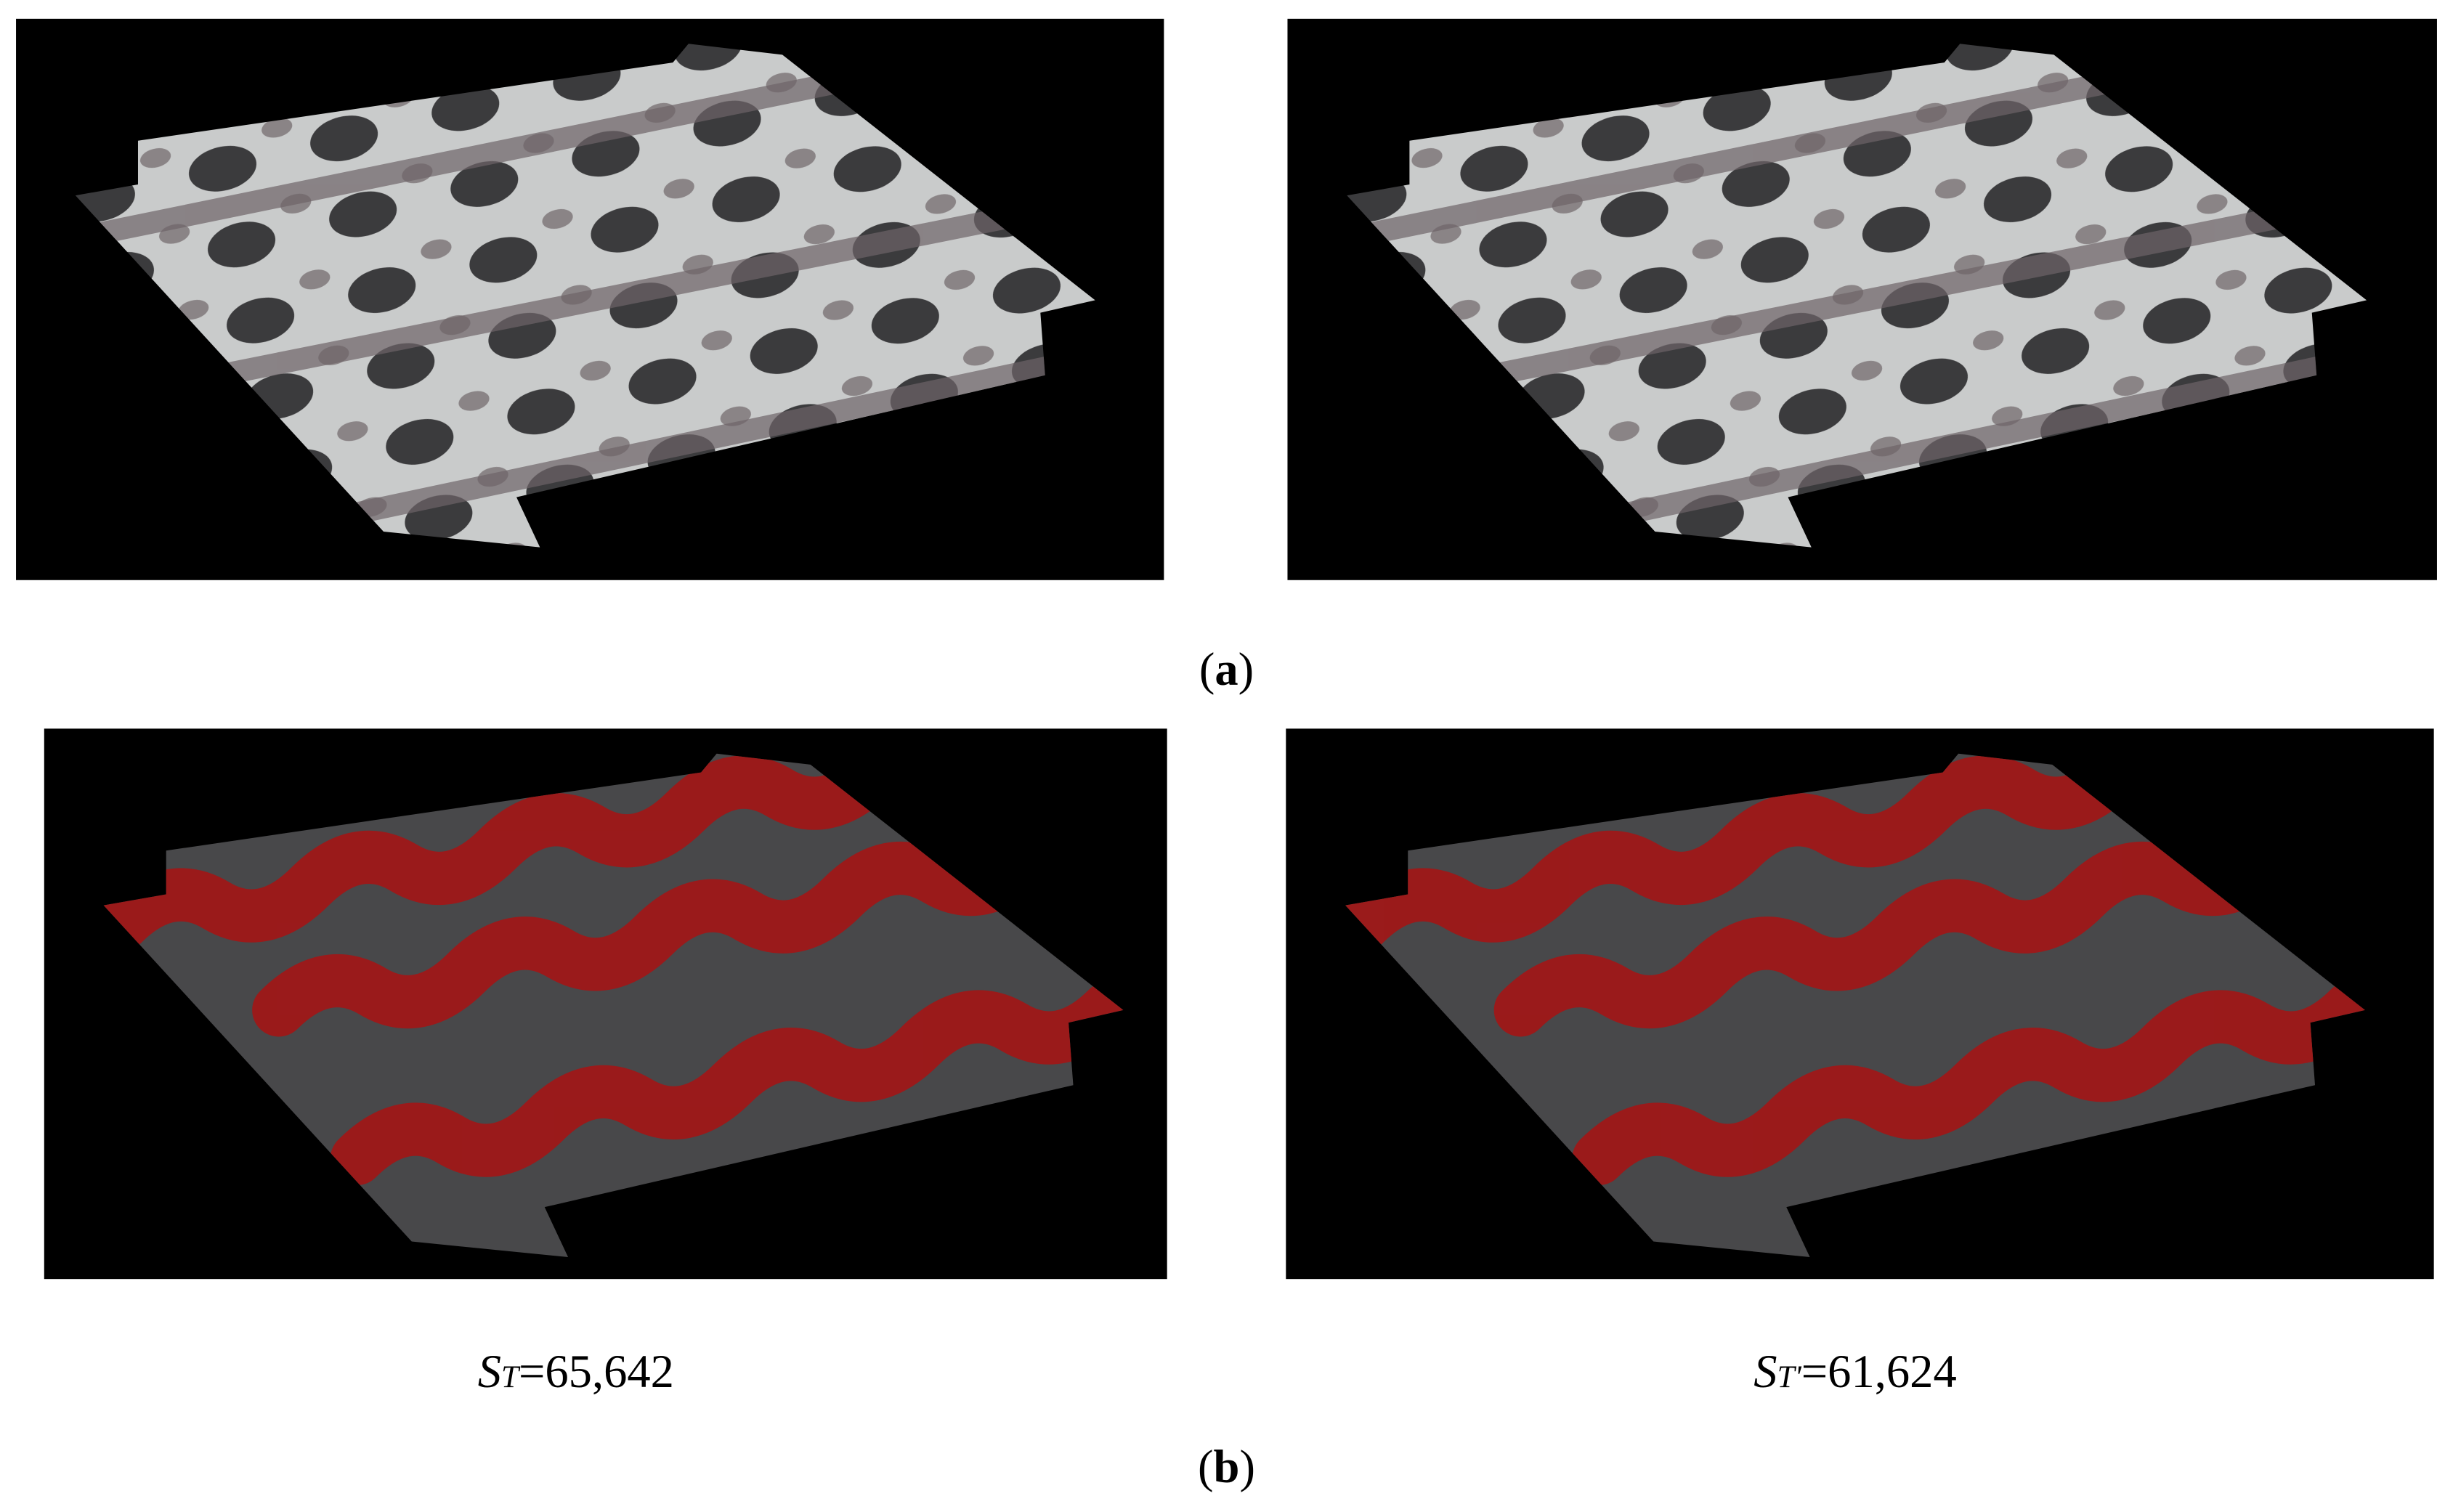 The image size is (2453, 1512). What do you see at coordinates (511, 1377) in the screenshot?
I see `subscript: T` at bounding box center [511, 1377].